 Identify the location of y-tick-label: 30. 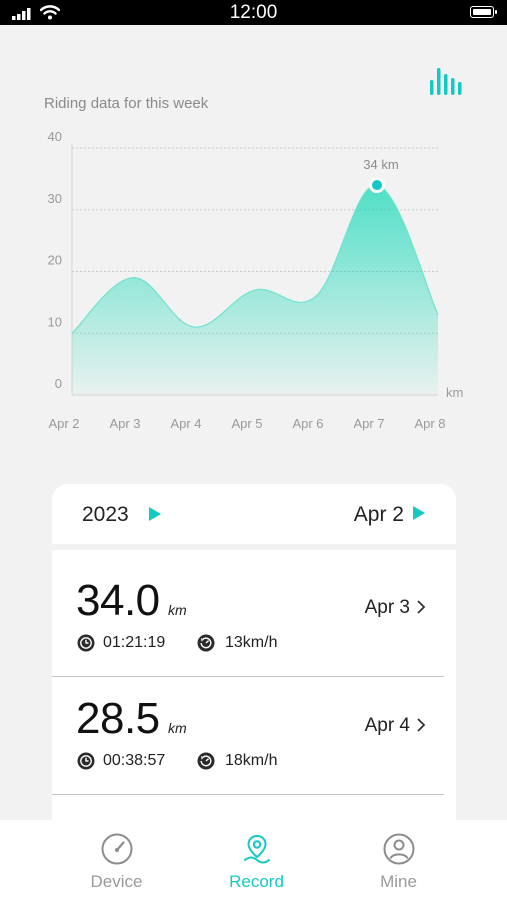
(55, 198).